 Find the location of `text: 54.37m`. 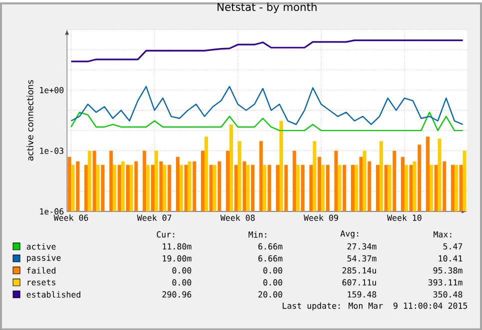

text: 54.37m is located at coordinates (361, 258).